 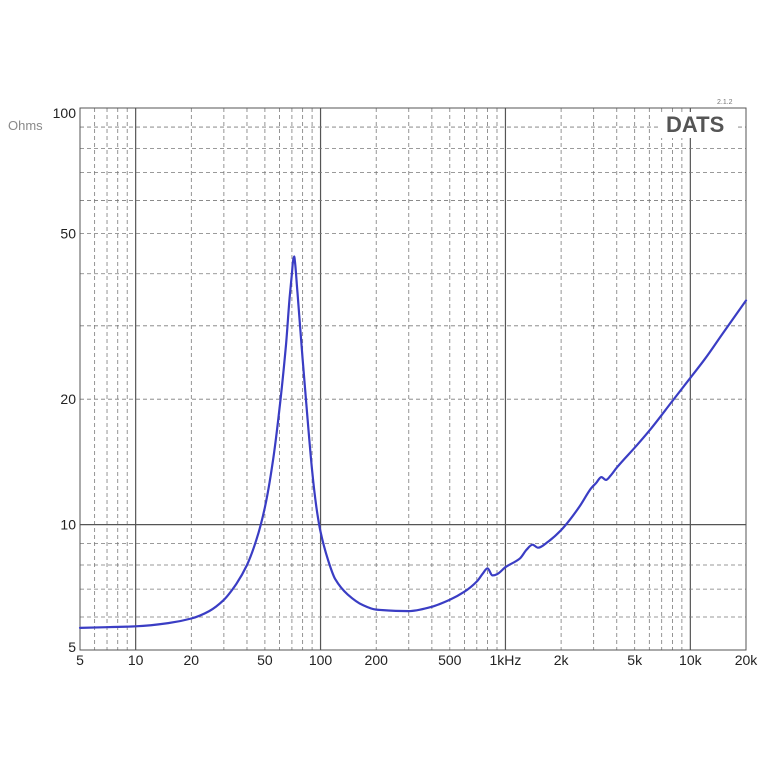 I want to click on y-axis-label: Ohms, so click(x=25, y=125).